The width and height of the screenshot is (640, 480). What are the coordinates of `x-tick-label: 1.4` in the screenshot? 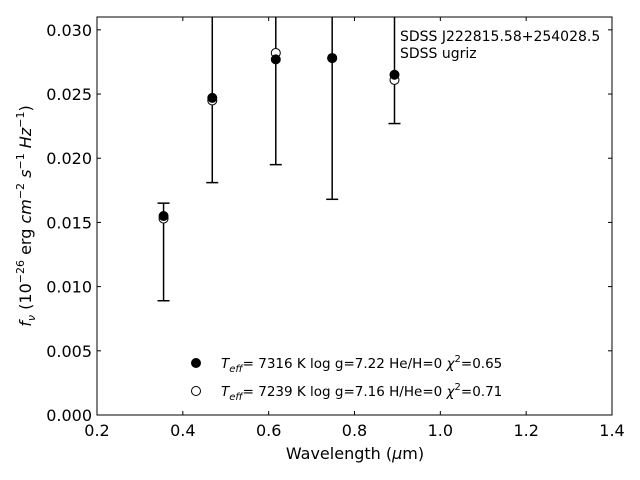 It's located at (611, 430).